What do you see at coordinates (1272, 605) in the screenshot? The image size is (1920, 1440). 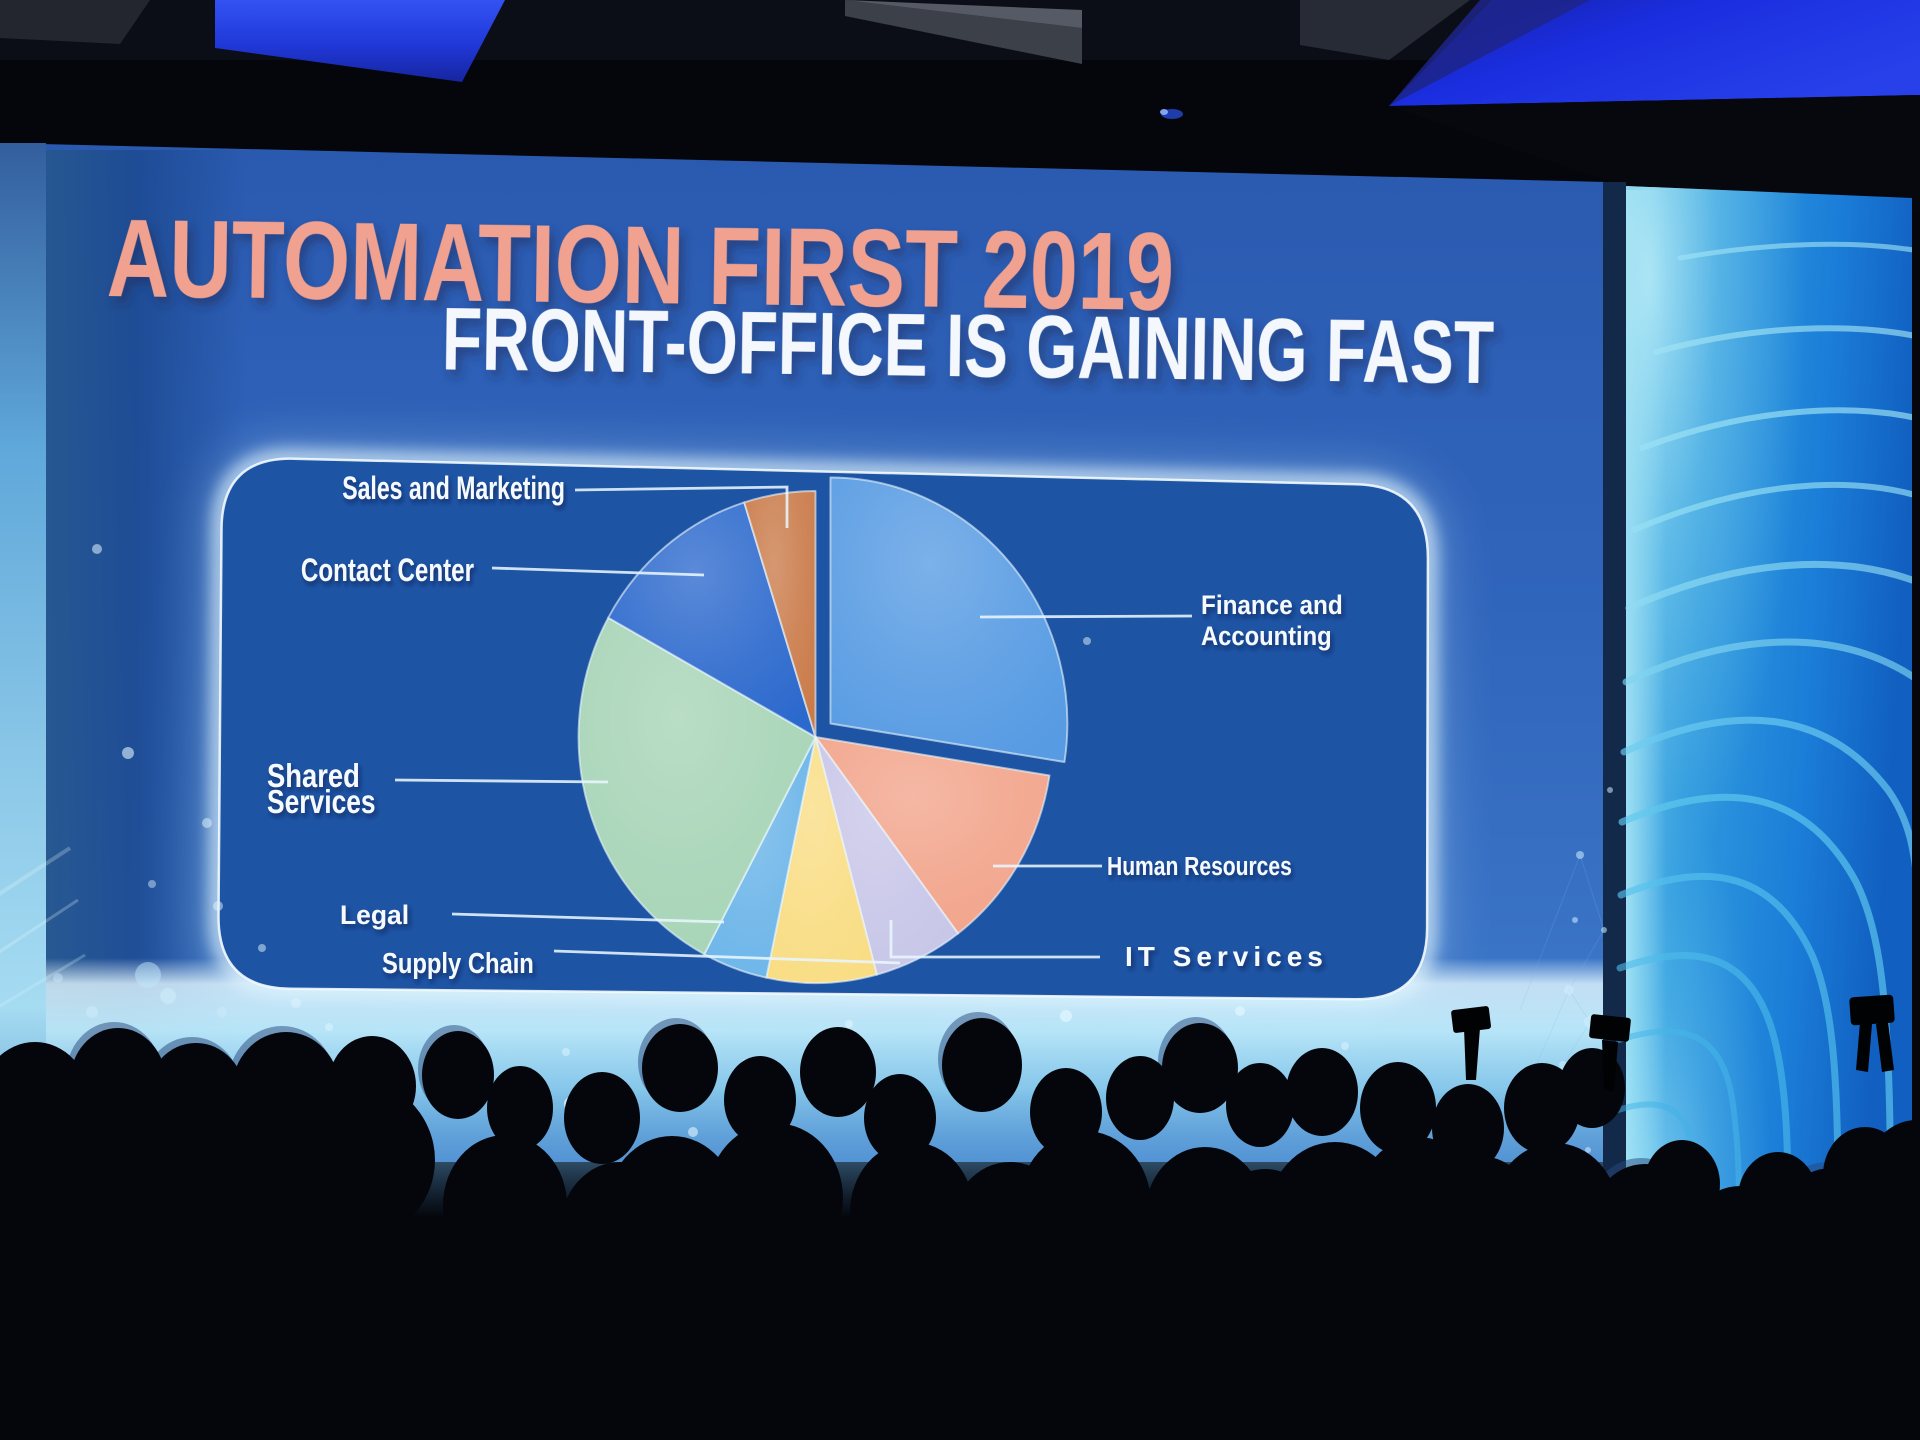 I see `svg-text: Finance and` at bounding box center [1272, 605].